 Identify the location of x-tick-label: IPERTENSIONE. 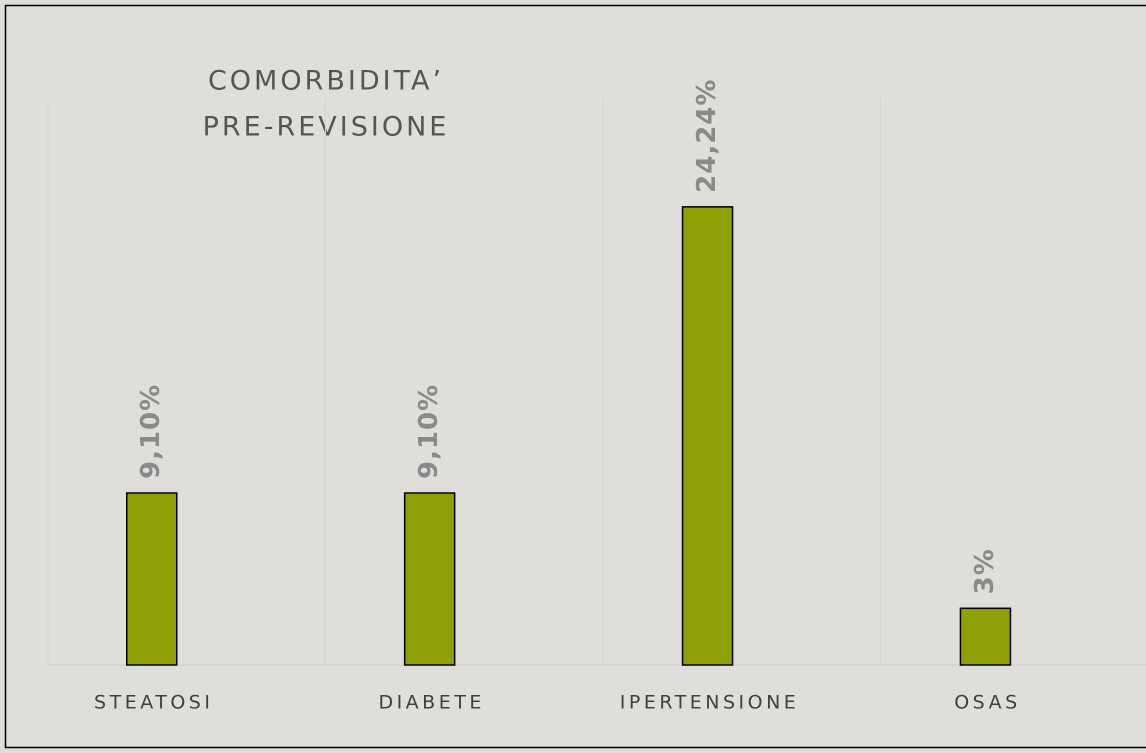
(710, 703).